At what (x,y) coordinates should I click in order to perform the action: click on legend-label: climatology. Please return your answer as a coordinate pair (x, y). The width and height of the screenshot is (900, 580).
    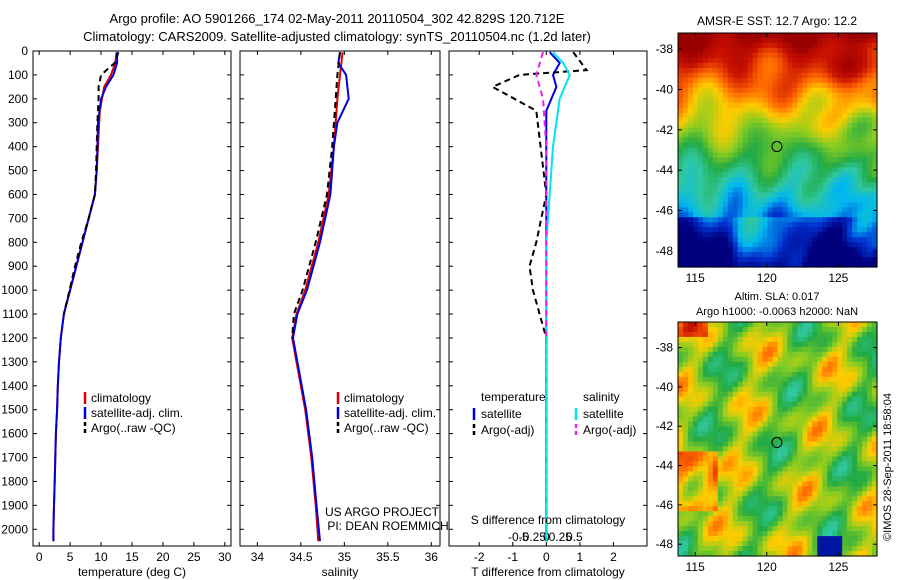
    Looking at the image, I should click on (121, 398).